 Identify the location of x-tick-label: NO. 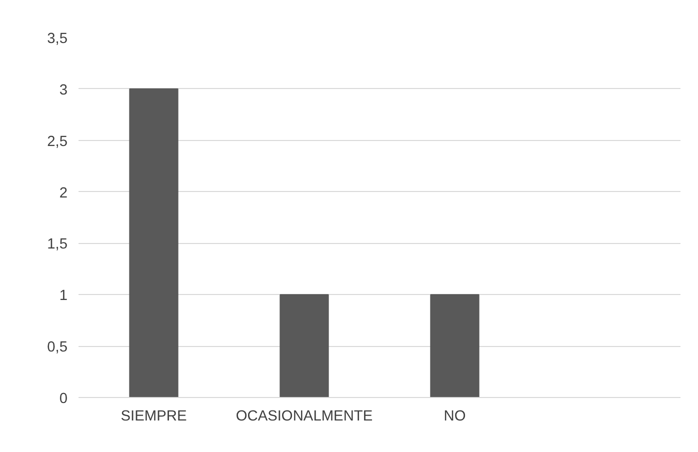
(455, 416).